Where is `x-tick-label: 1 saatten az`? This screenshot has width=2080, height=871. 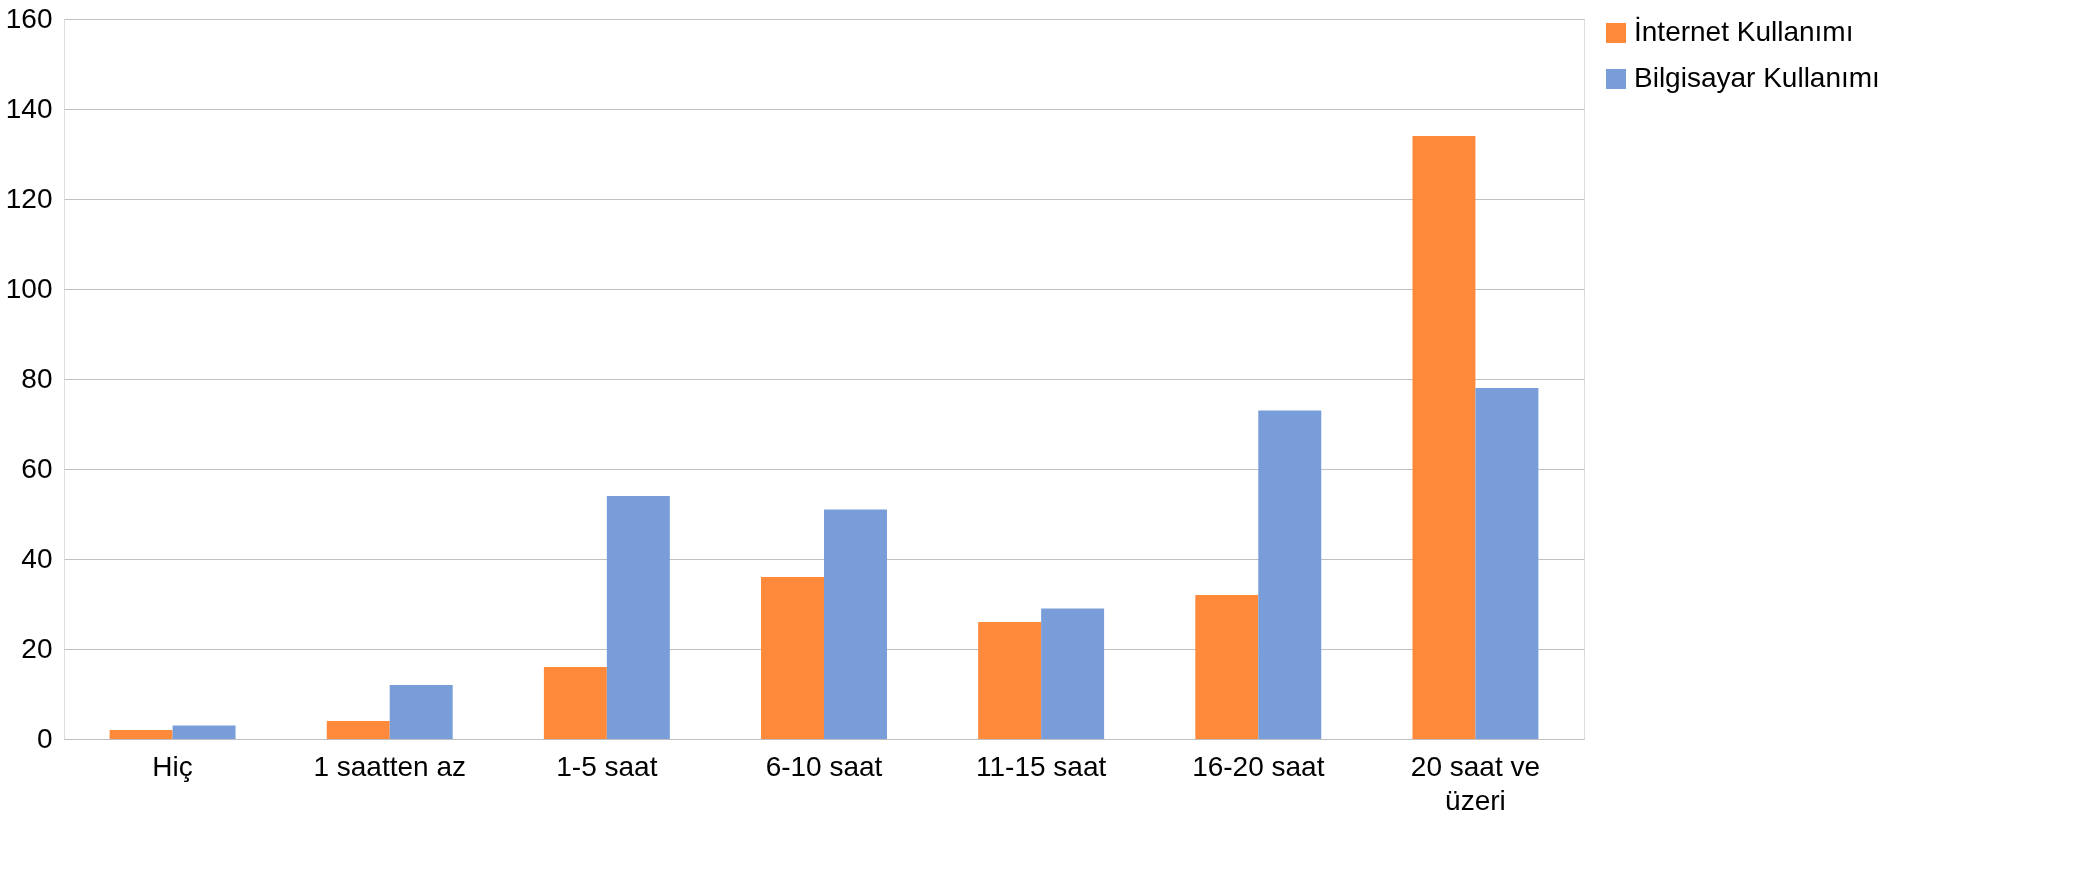 x-tick-label: 1 saatten az is located at coordinates (389, 766).